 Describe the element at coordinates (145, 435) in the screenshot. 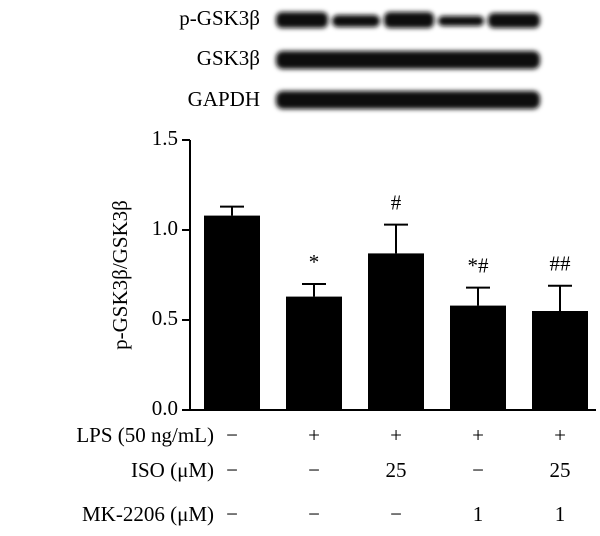

I see `condition-label: LPS (50 ng/mL)` at that location.